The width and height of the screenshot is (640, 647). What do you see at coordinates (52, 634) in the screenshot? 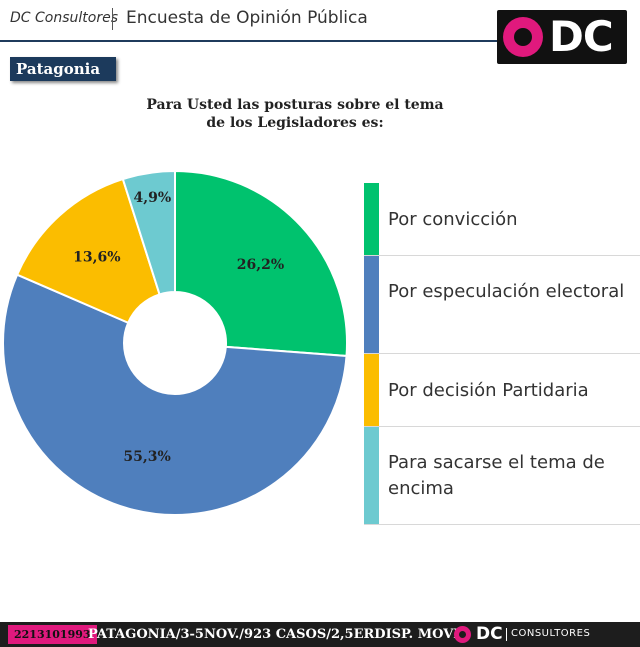
I see `footer-phone: 2213101993` at bounding box center [52, 634].